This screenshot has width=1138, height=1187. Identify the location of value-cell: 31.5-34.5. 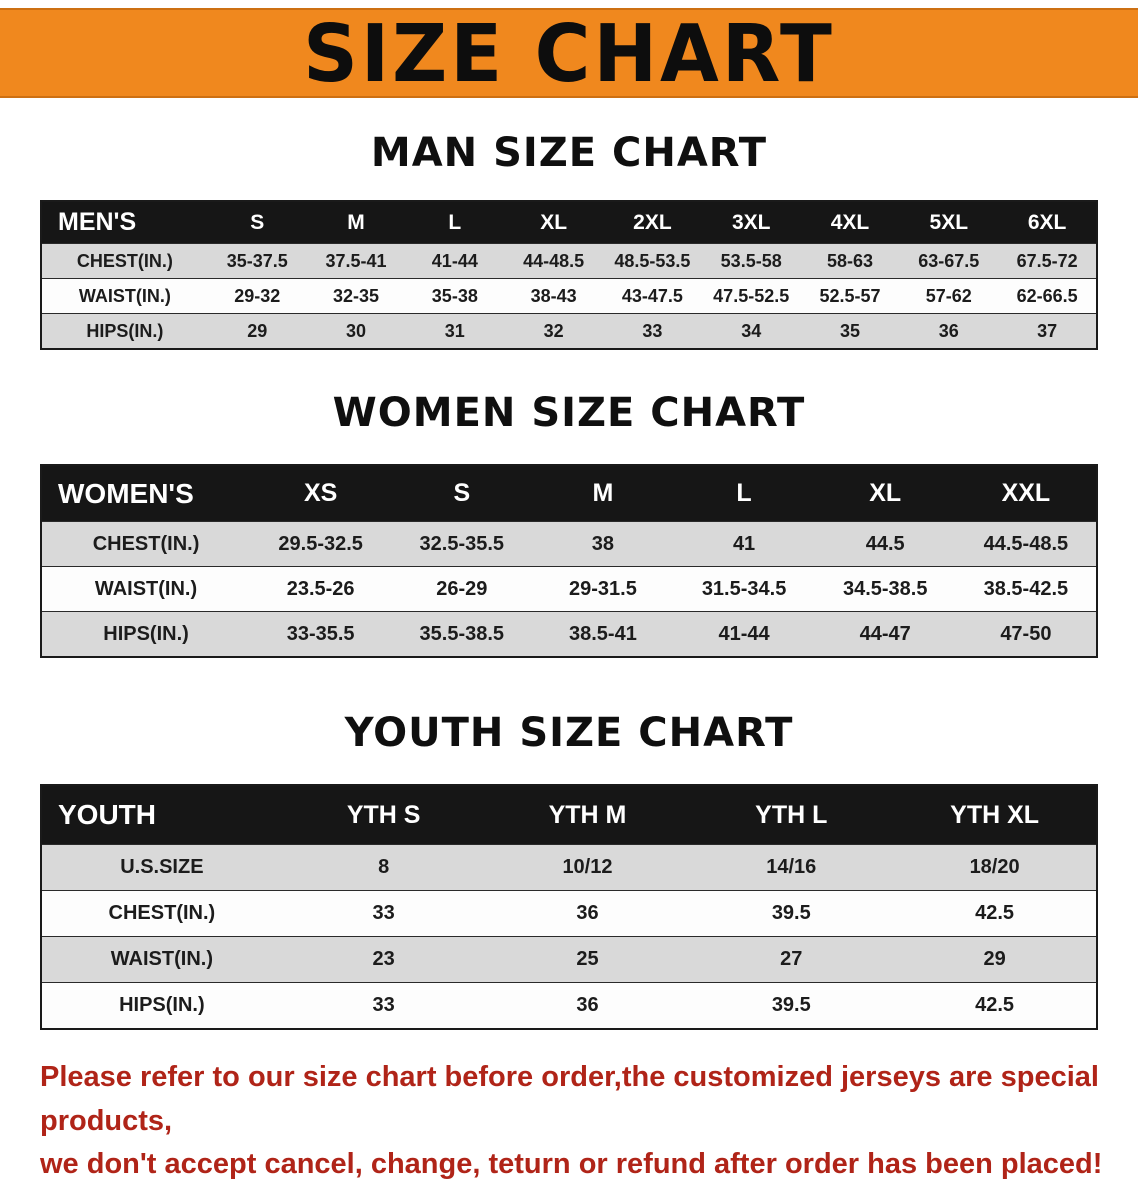
(744, 589).